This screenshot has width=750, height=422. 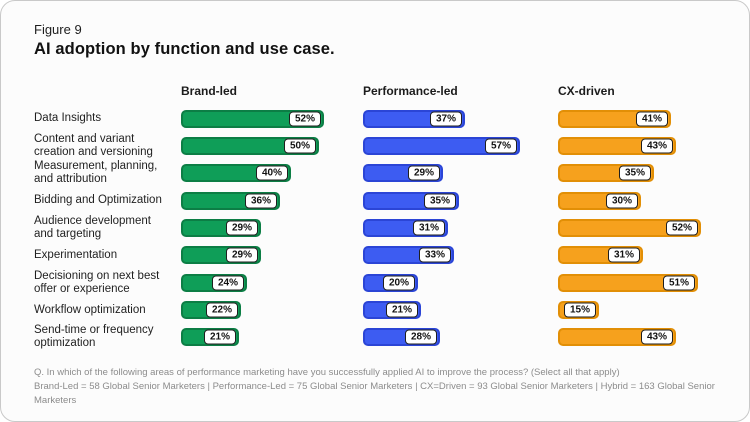 I want to click on bar-brand-led: 21%, so click(x=210, y=337).